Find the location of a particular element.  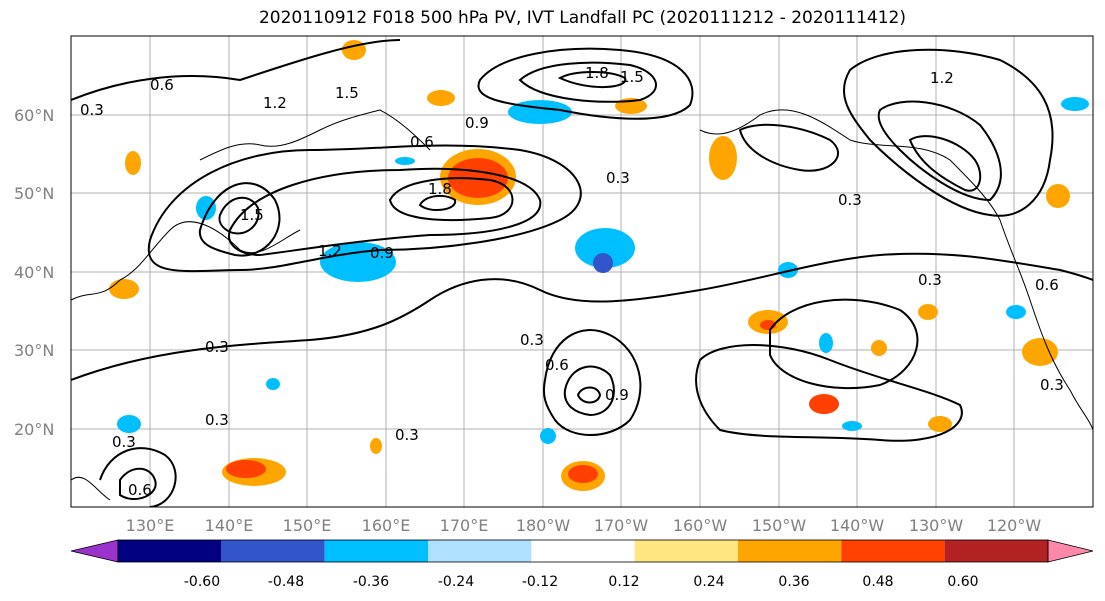

lat-label: 30°N is located at coordinates (34, 350).